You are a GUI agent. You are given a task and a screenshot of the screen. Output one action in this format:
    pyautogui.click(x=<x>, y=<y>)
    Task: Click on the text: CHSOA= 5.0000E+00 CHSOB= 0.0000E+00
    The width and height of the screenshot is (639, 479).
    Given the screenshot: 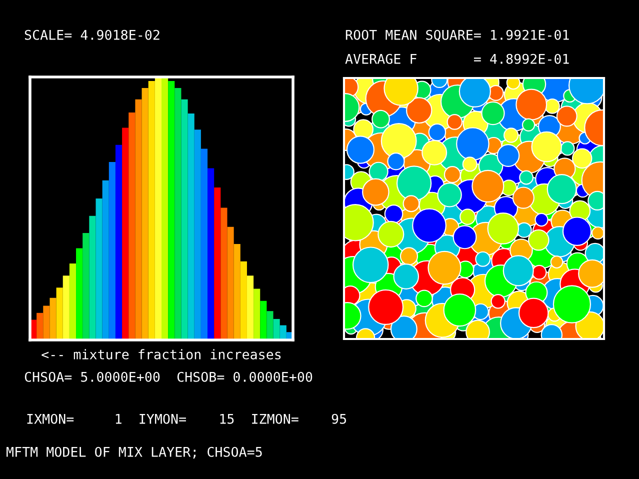 What is the action you would take?
    pyautogui.click(x=168, y=377)
    